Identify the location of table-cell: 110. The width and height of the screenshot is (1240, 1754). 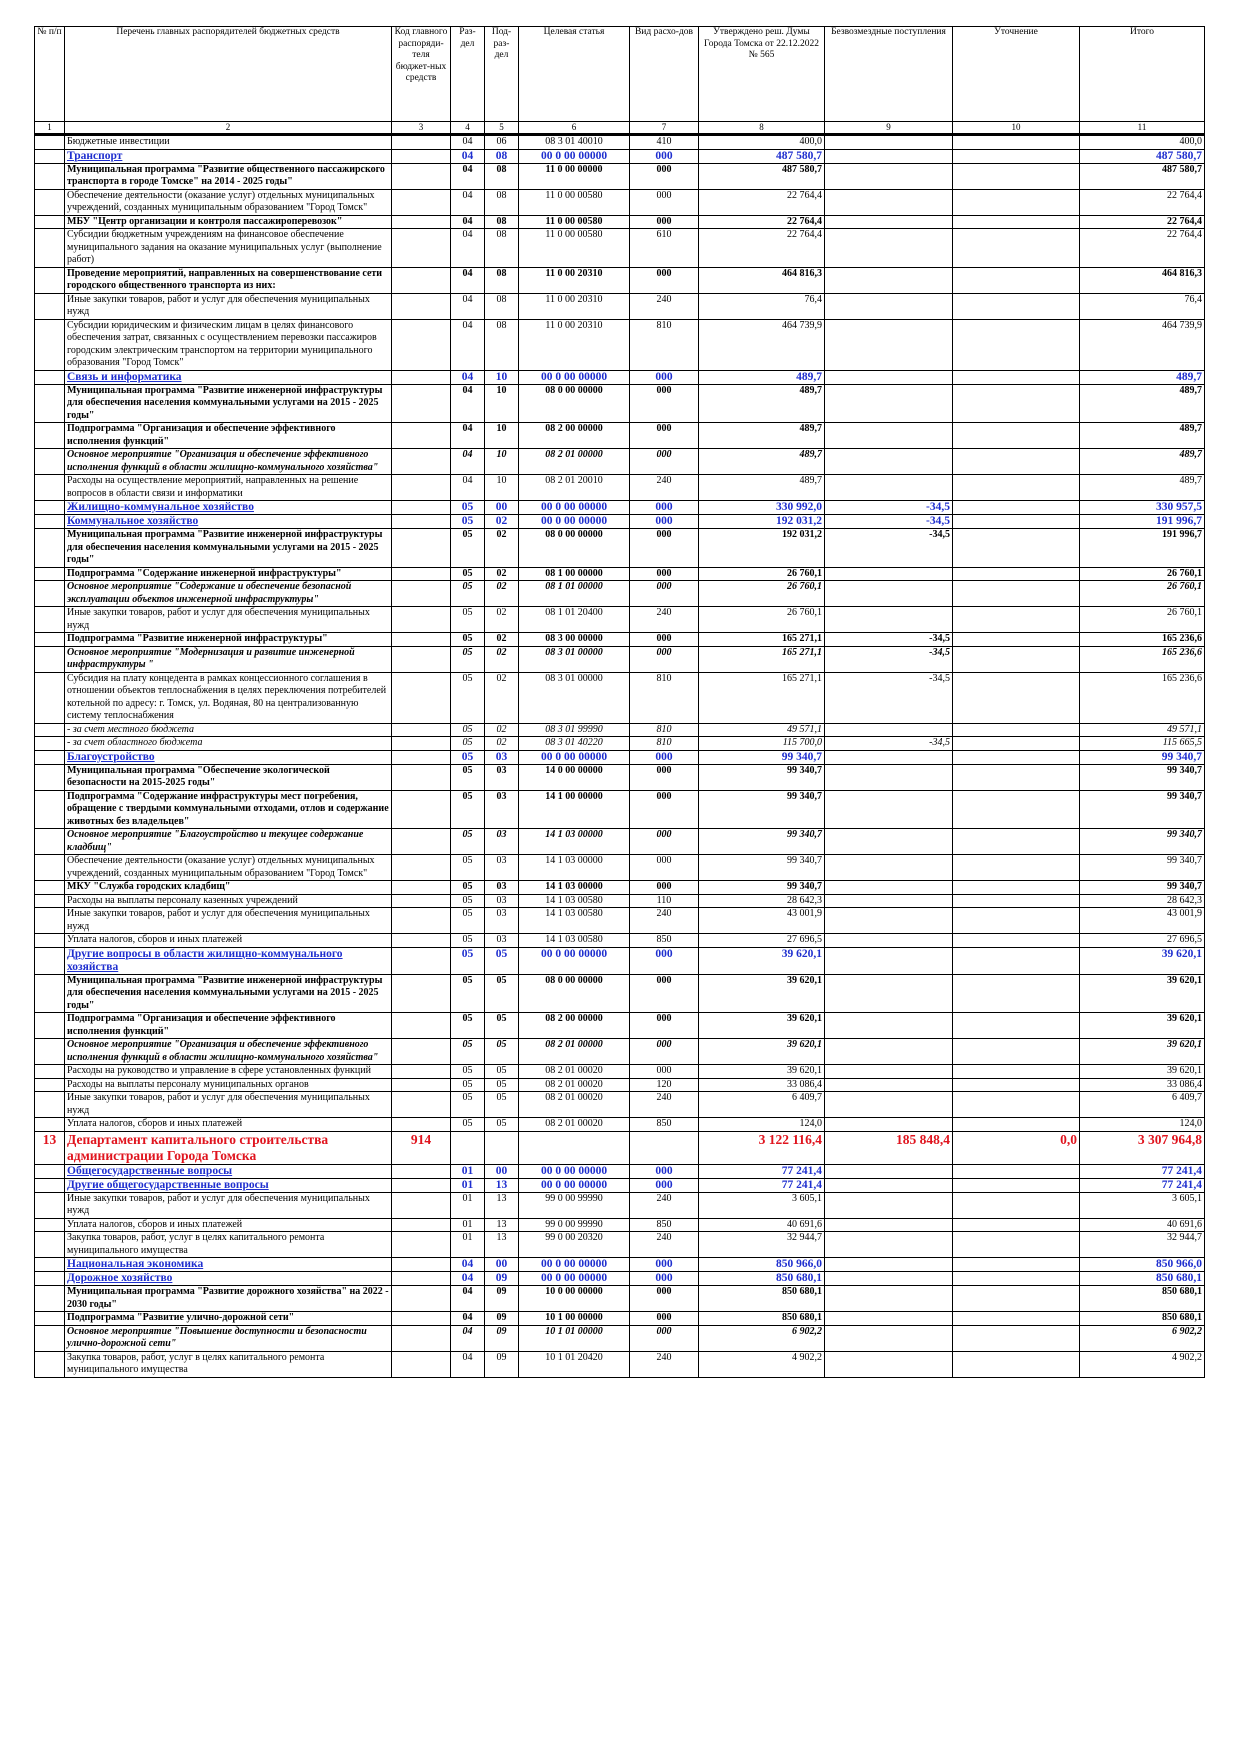
(664, 900).